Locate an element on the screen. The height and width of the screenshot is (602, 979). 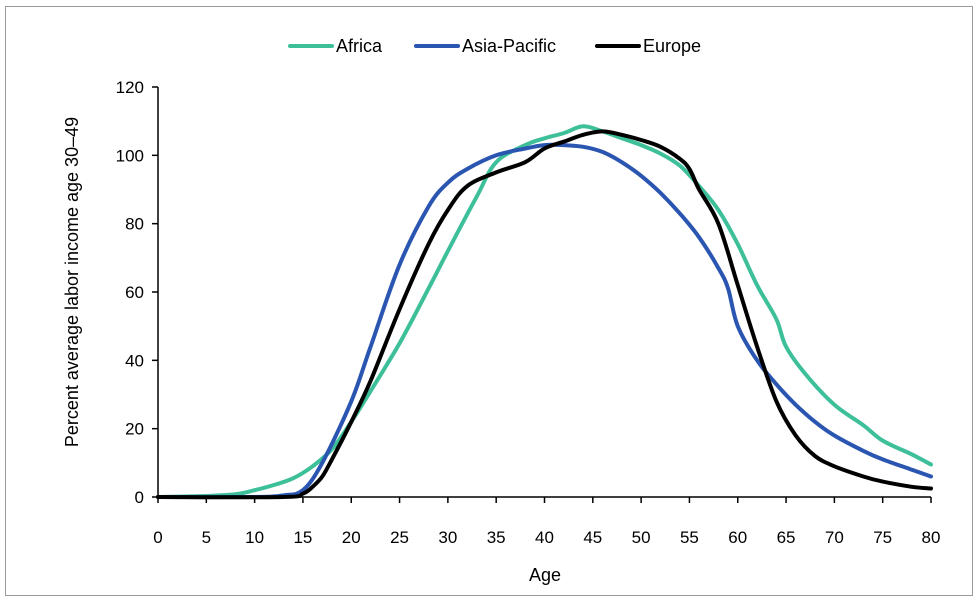
y-axis-title: Percent average labor income age 30–49 is located at coordinates (72, 282).